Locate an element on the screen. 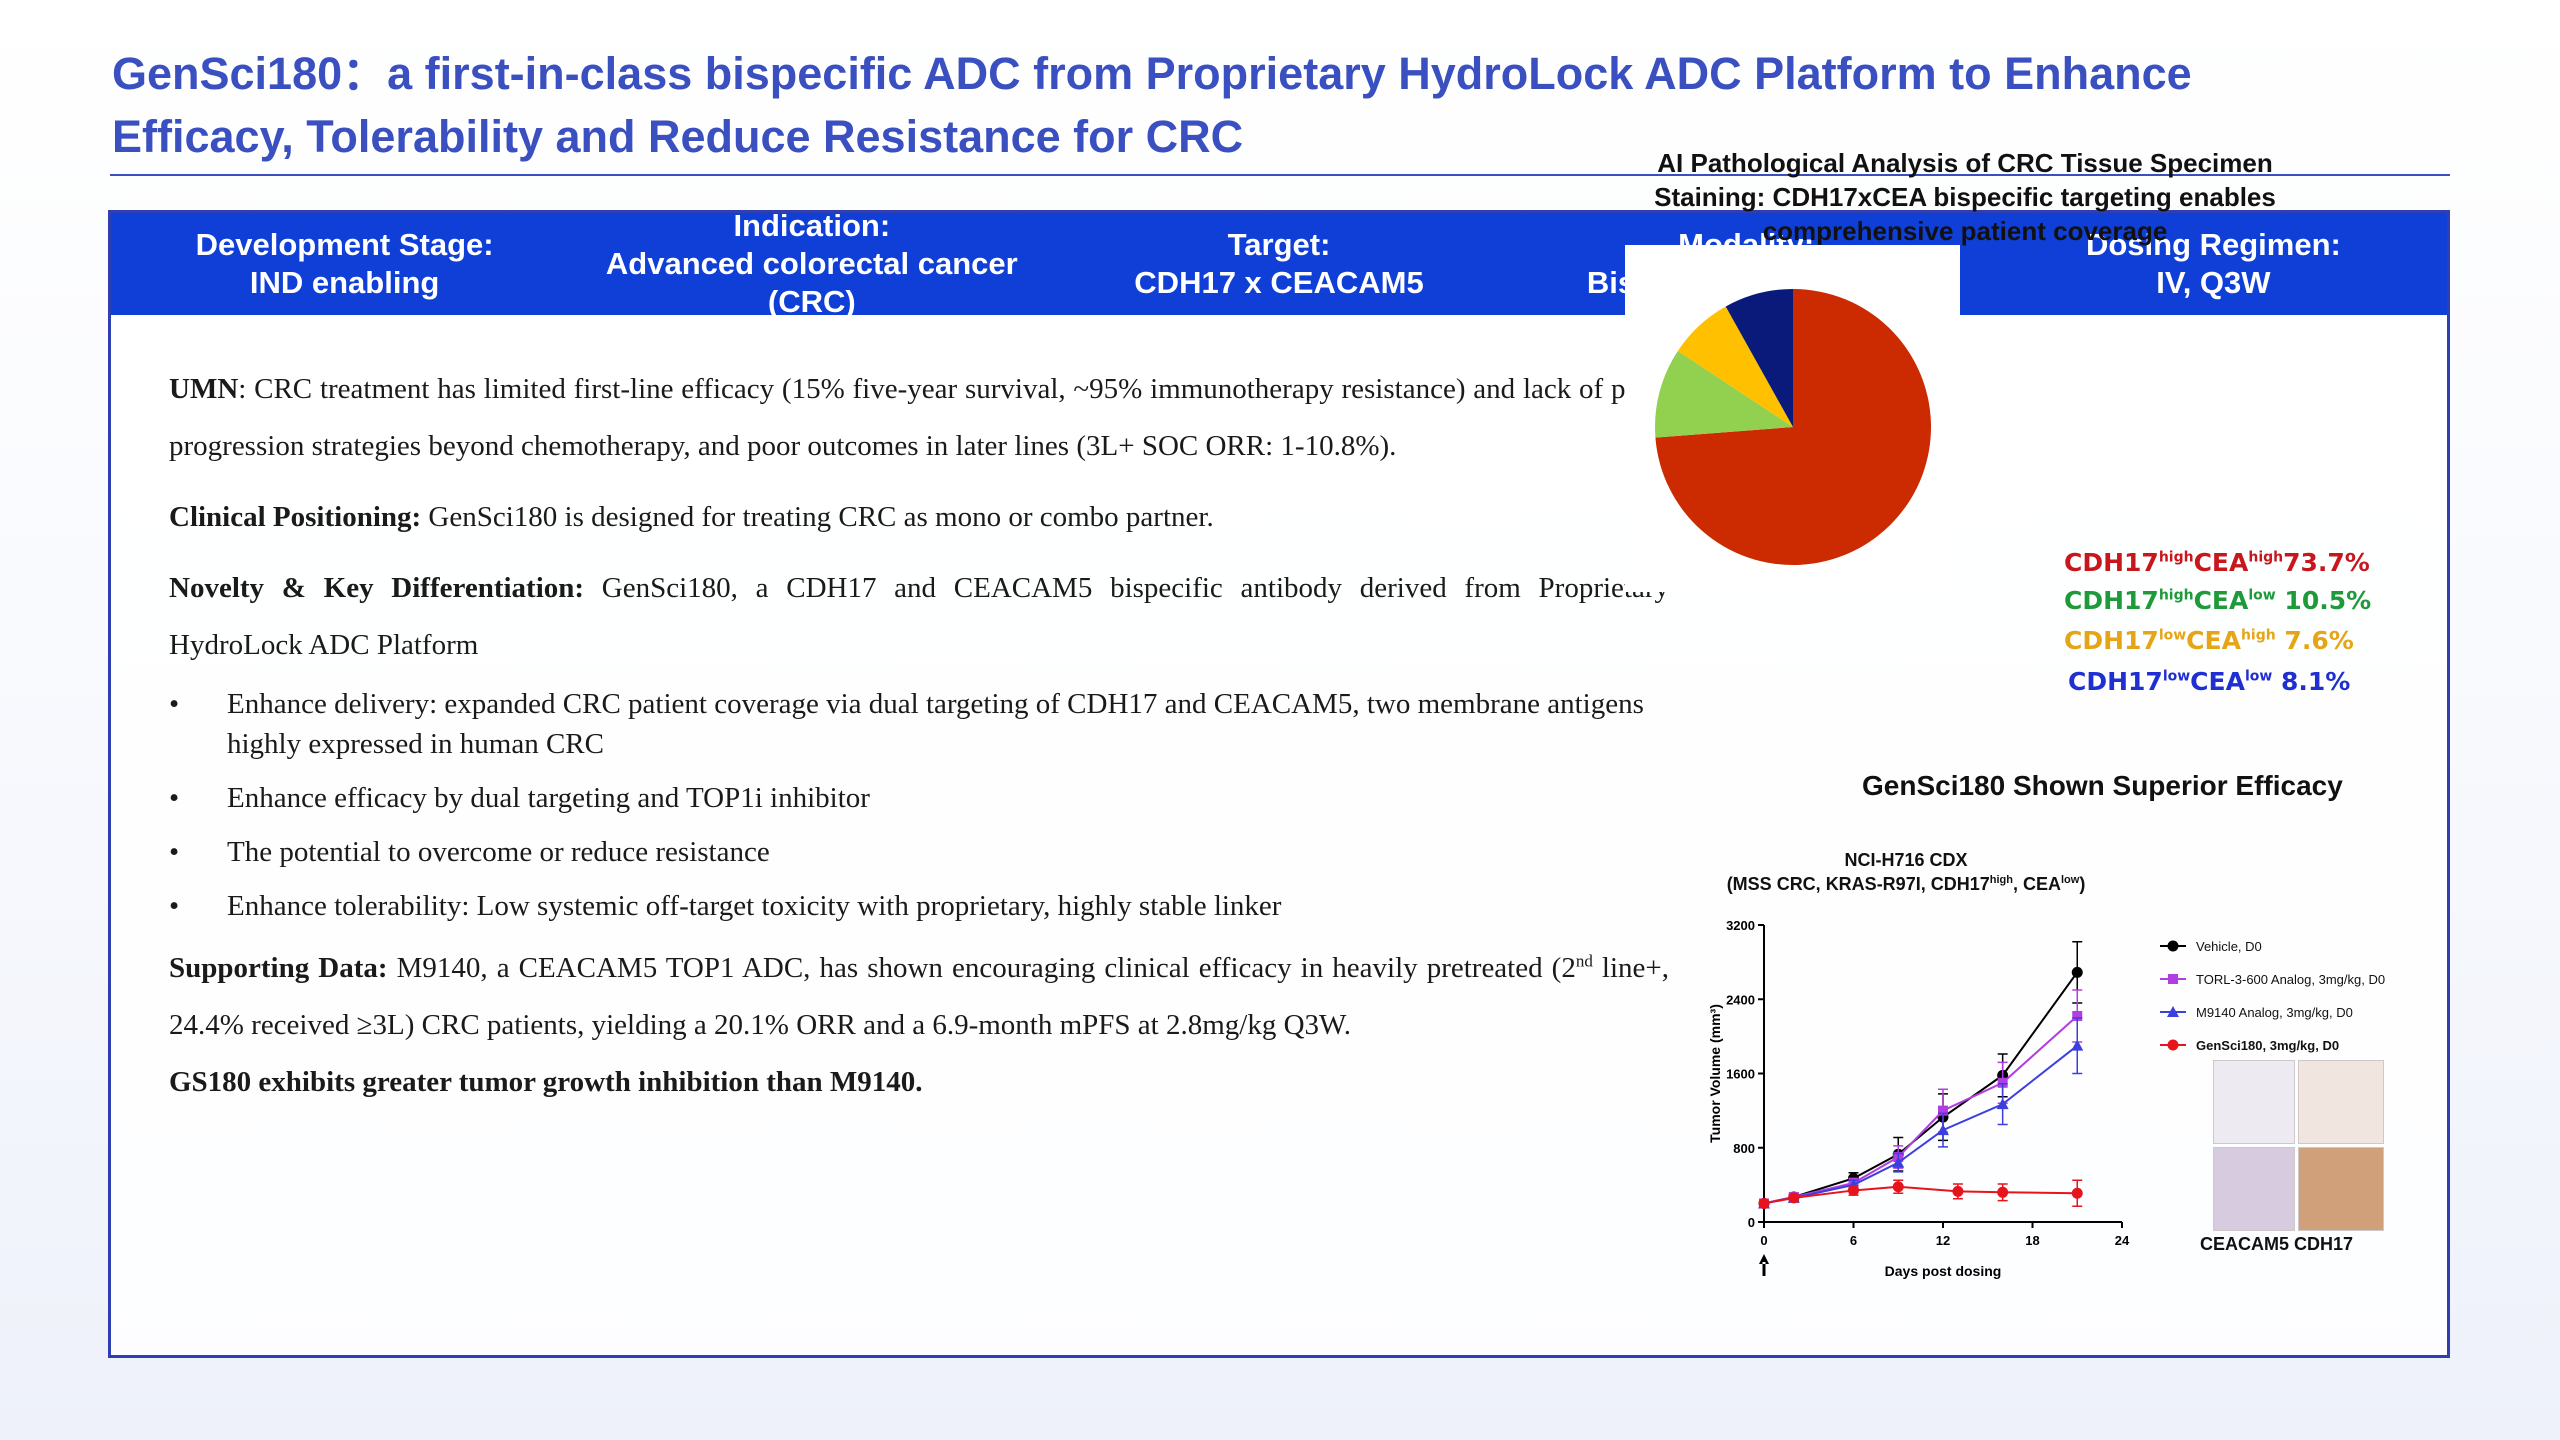 Image resolution: width=2560 pixels, height=1440 pixels. banner-value: Advanced colorectal cancer (CRC) is located at coordinates (811, 282).